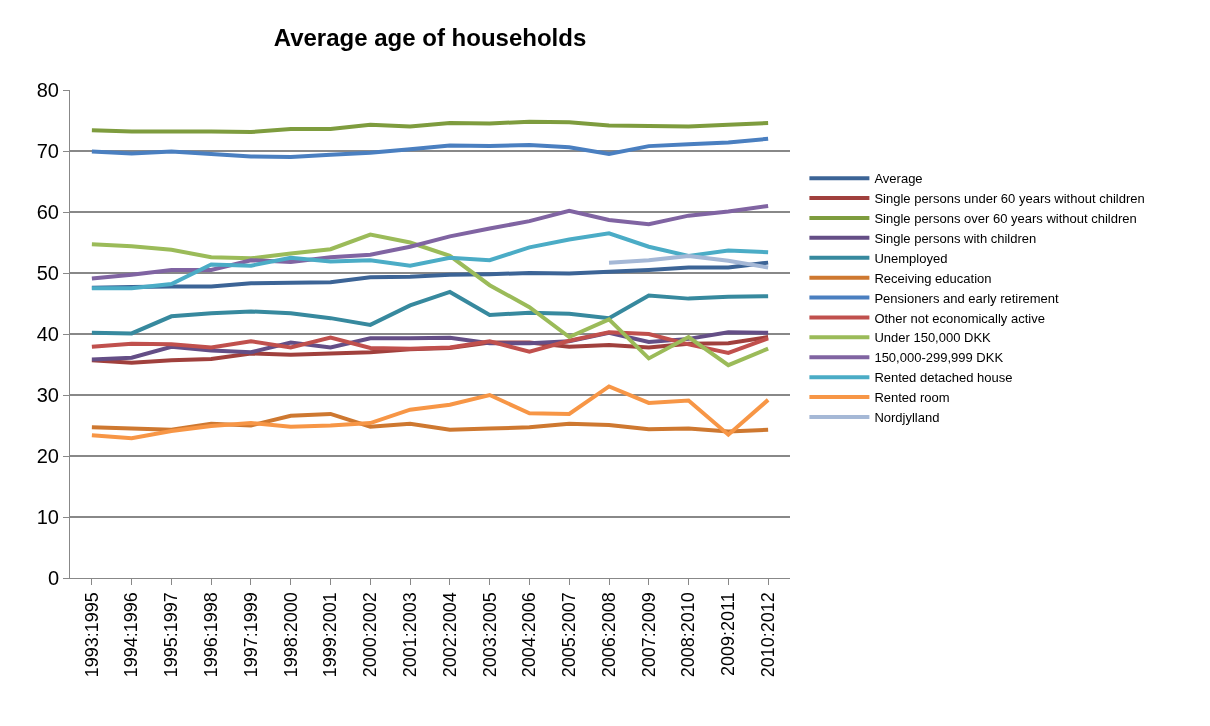 The width and height of the screenshot is (1210, 726). What do you see at coordinates (171, 635) in the screenshot?
I see `x-tick-label: 1995:1997` at bounding box center [171, 635].